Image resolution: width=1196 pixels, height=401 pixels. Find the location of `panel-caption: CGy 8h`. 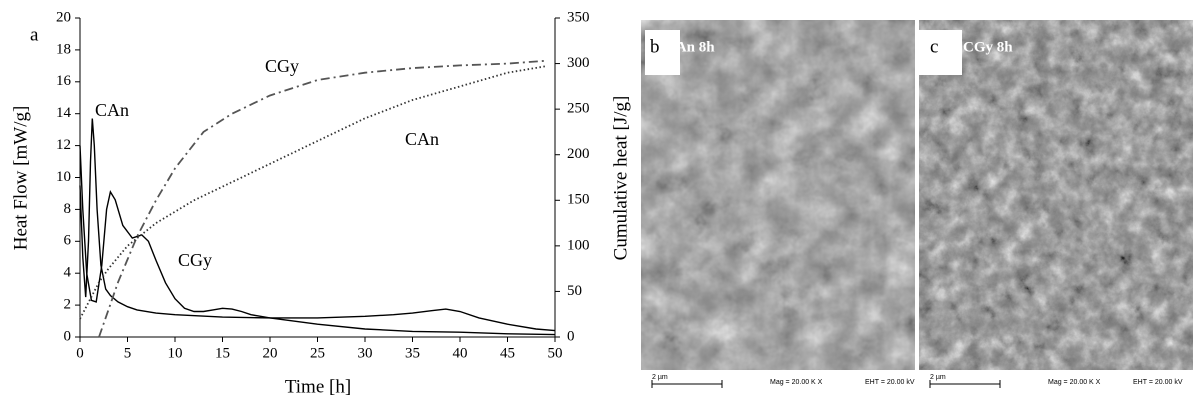

panel-caption: CGy 8h is located at coordinates (988, 47).